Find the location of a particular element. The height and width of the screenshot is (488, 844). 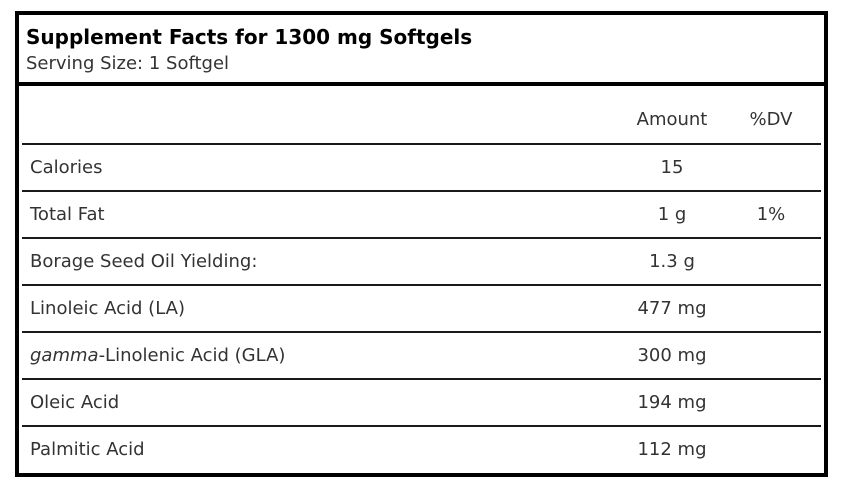

serving-size: Serving Size: 1 Softgel is located at coordinates (128, 63).